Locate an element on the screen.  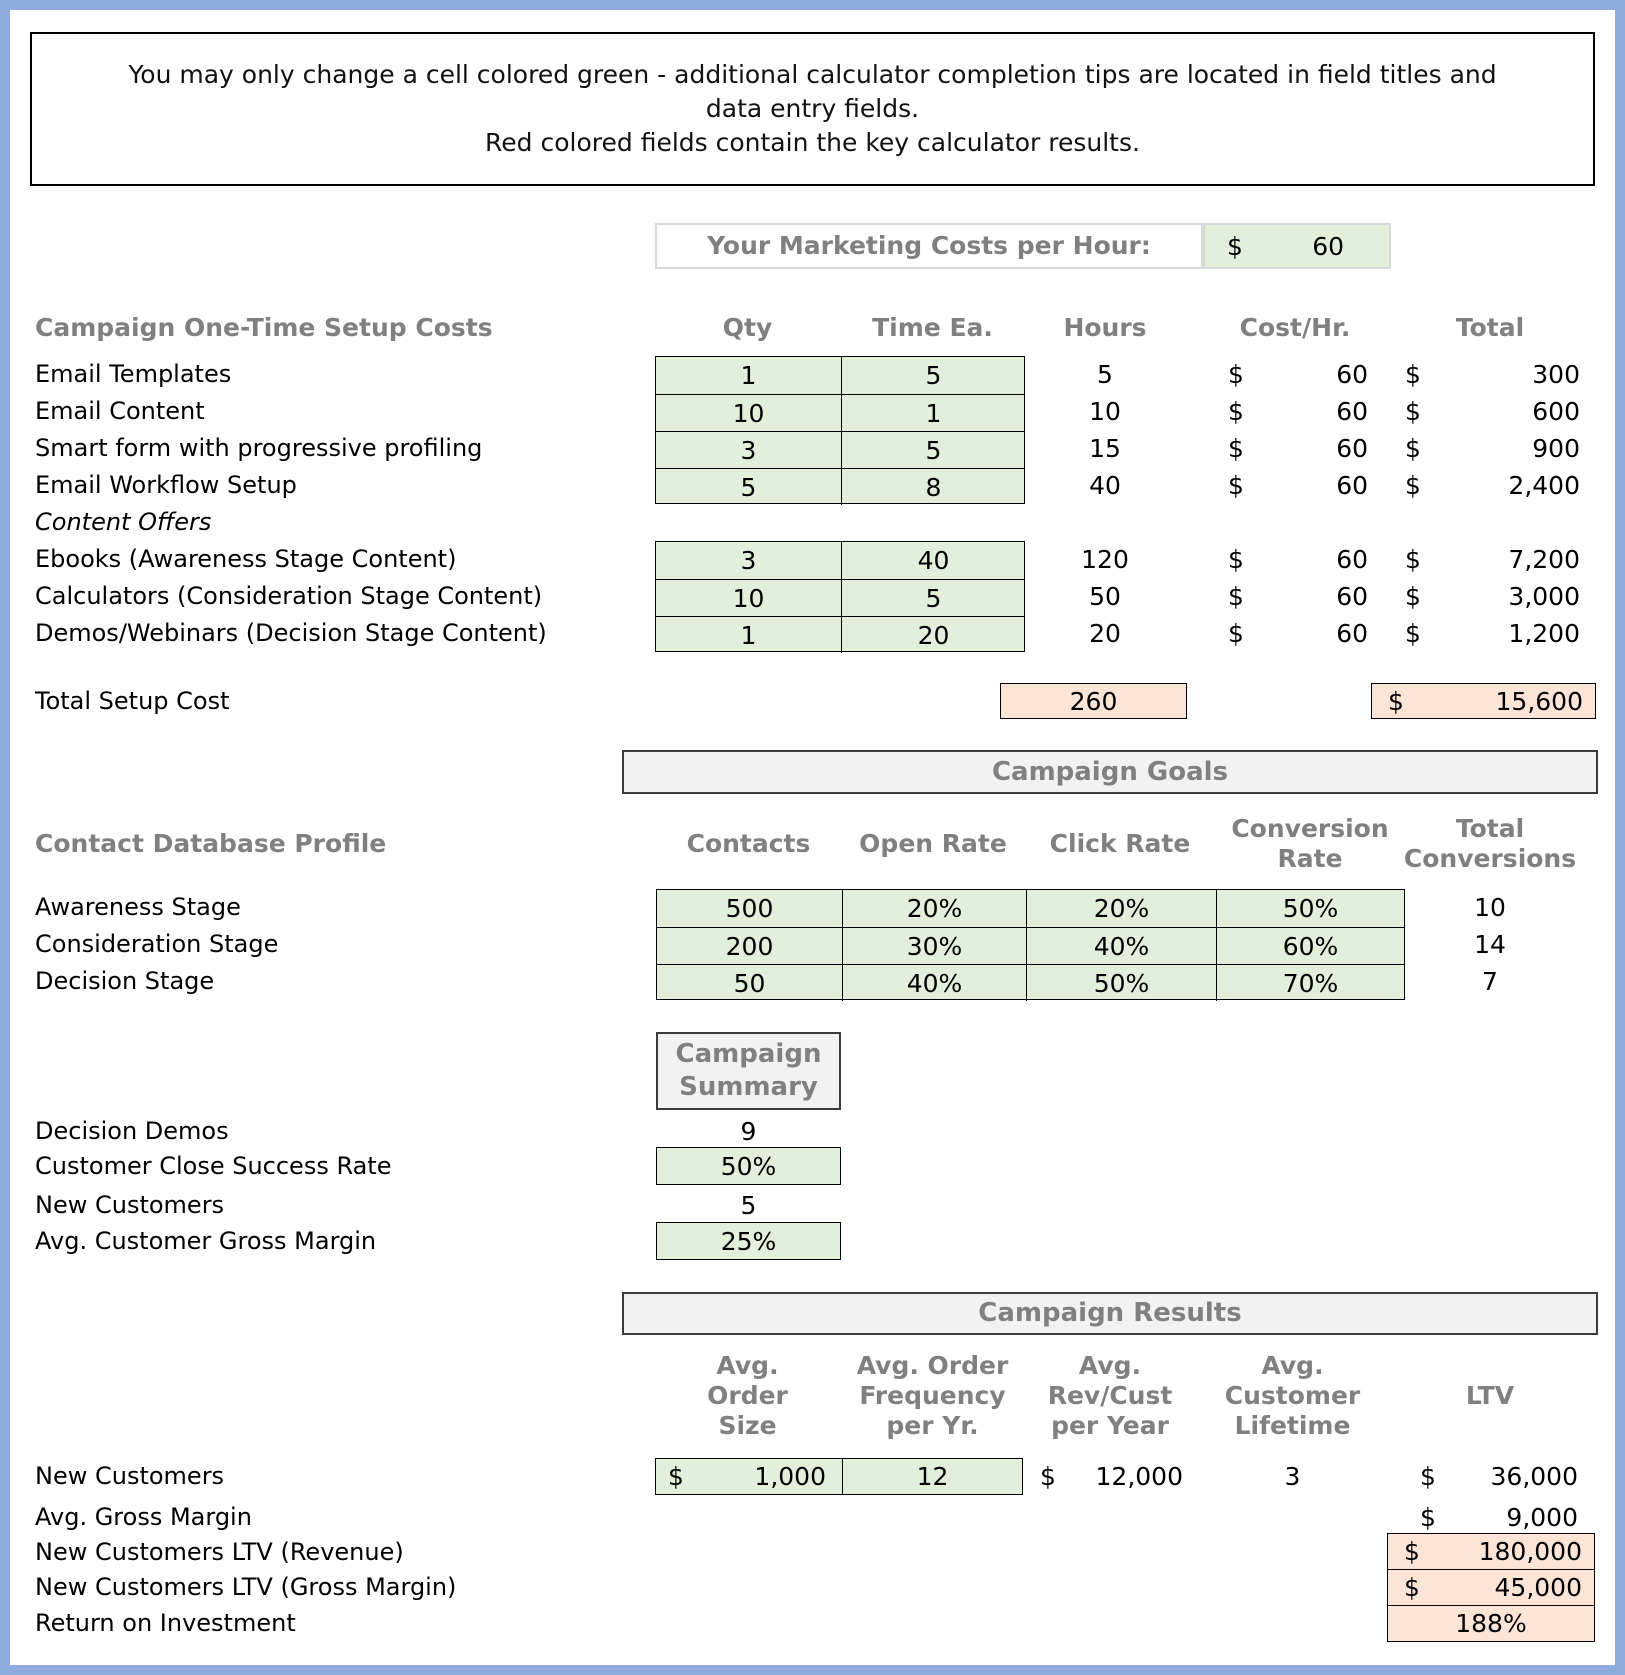
time-cell: 40 is located at coordinates (933, 560).